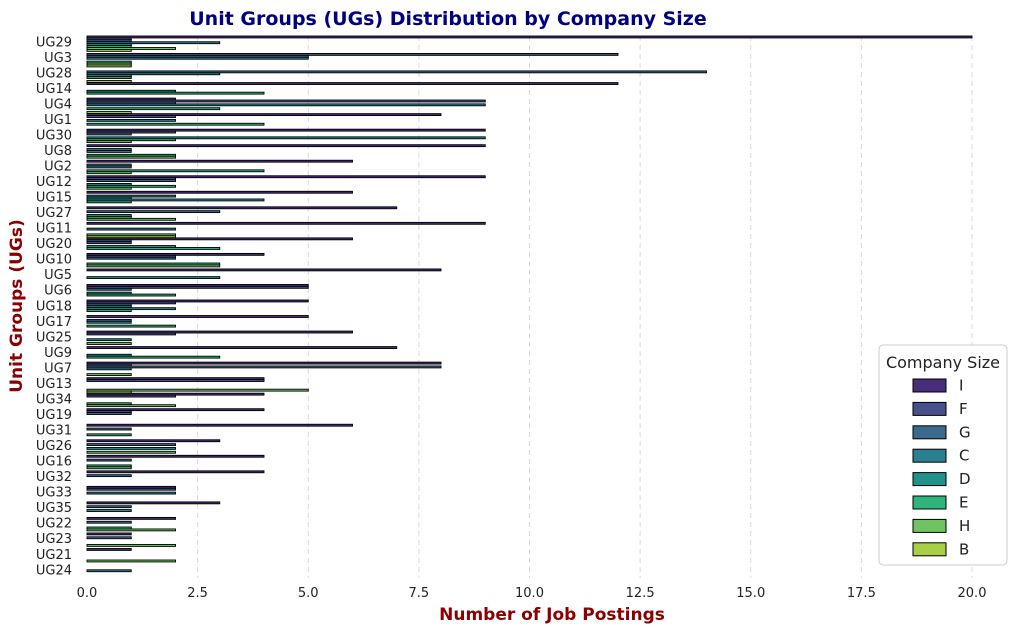 This screenshot has width=1026, height=638. I want to click on y-tick-label: UG8, so click(58, 151).